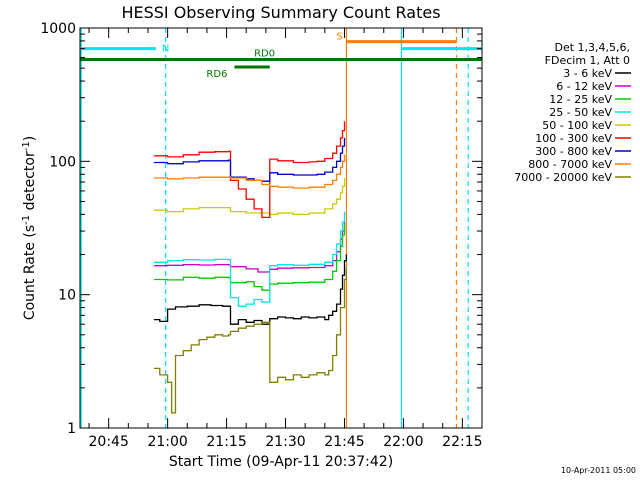 The image size is (640, 480). Describe the element at coordinates (216, 74) in the screenshot. I see `flag-label: RD6` at that location.